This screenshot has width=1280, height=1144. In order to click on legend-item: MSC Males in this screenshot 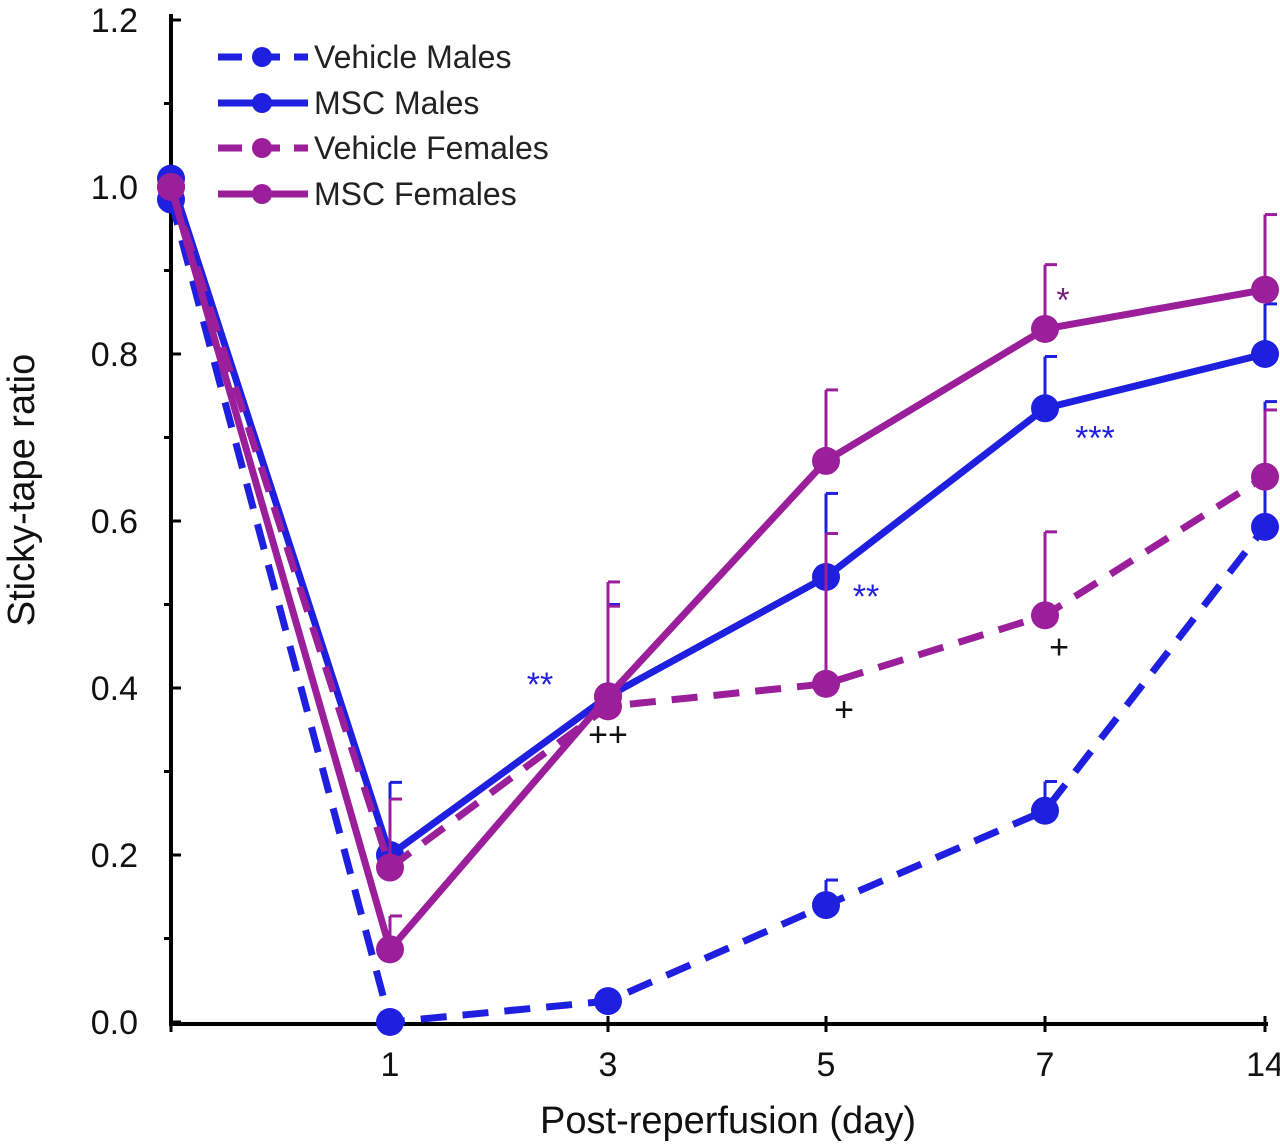, I will do `click(348, 103)`.